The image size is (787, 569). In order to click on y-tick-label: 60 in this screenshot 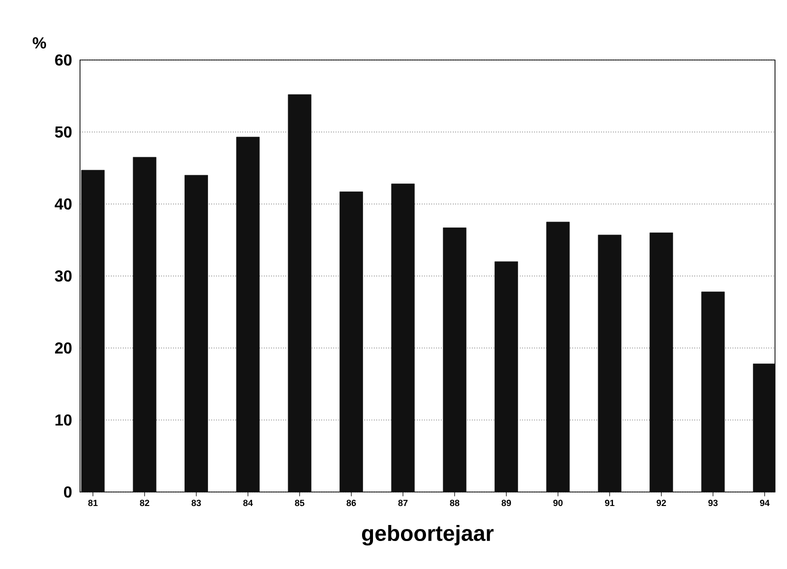, I will do `click(63, 60)`.